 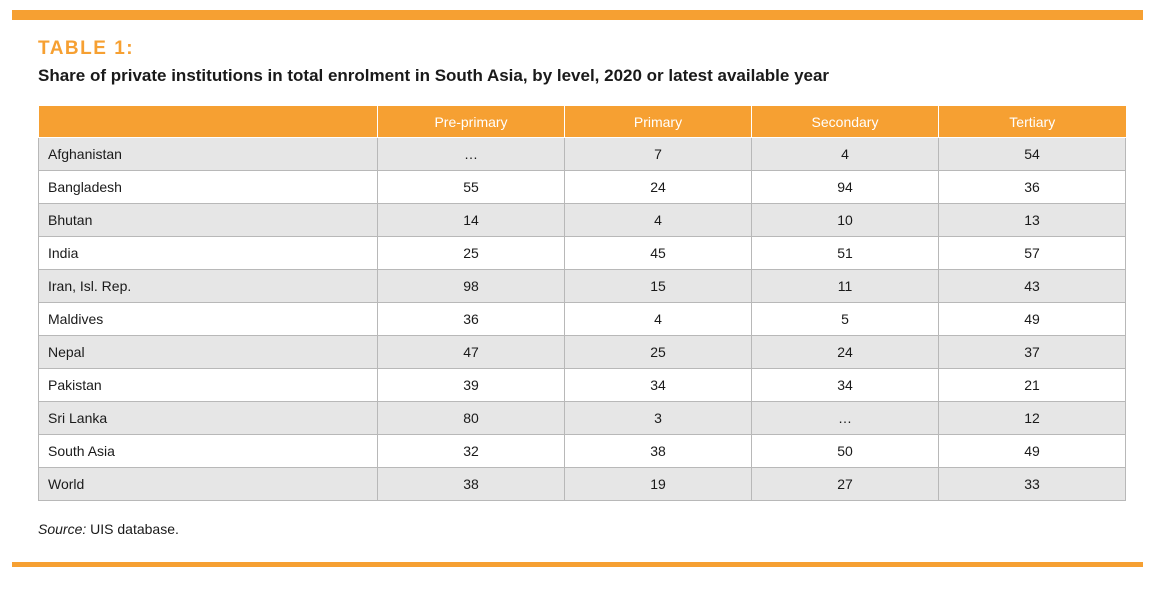 I want to click on pre-primary-cell: 36, so click(x=471, y=319).